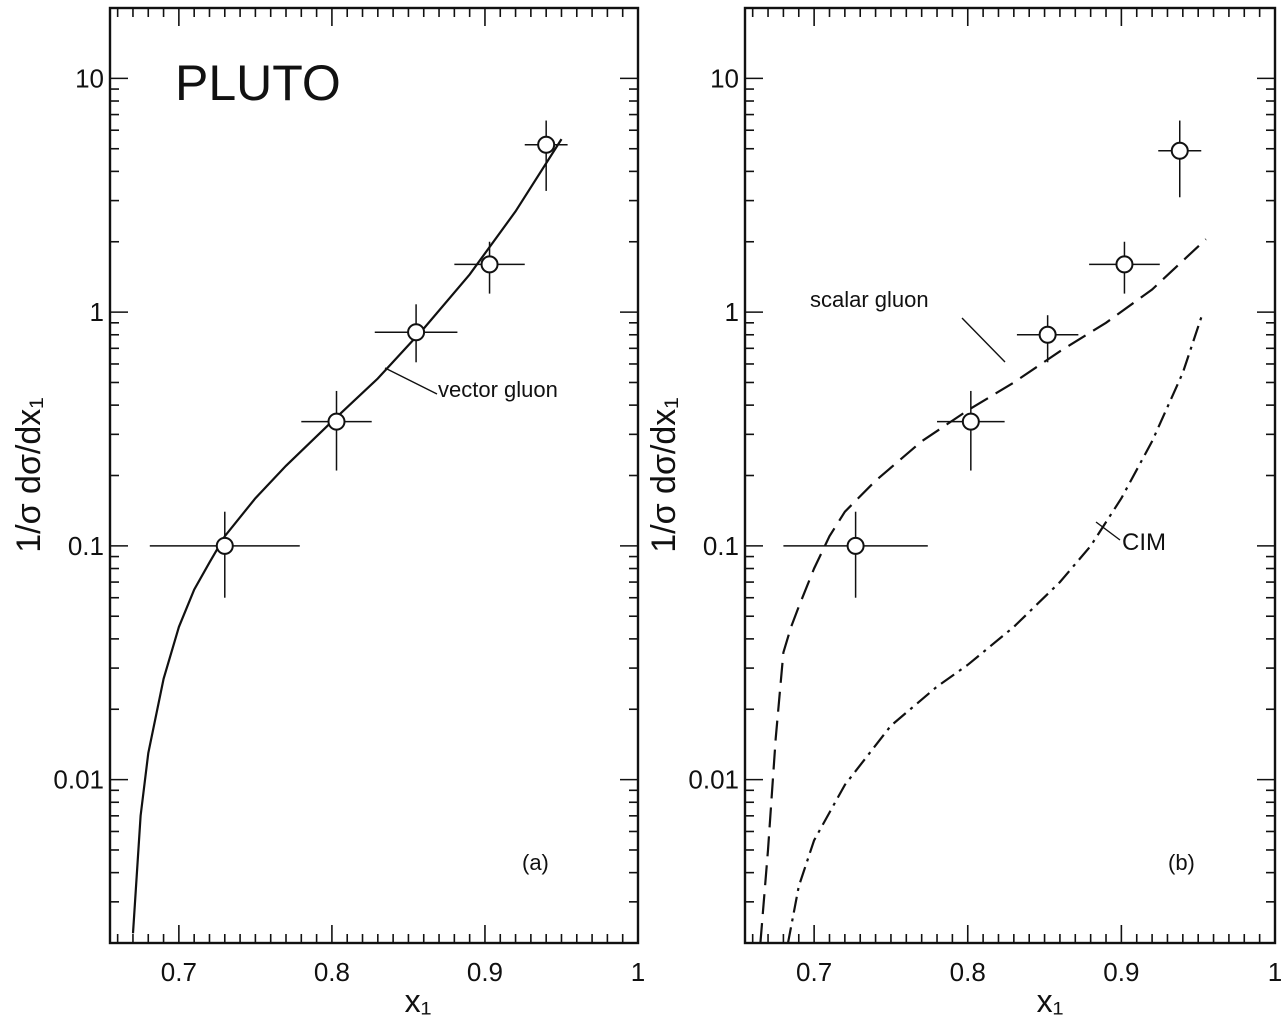 Image resolution: width=1286 pixels, height=1020 pixels. I want to click on vector-gluon-leader, so click(411, 381).